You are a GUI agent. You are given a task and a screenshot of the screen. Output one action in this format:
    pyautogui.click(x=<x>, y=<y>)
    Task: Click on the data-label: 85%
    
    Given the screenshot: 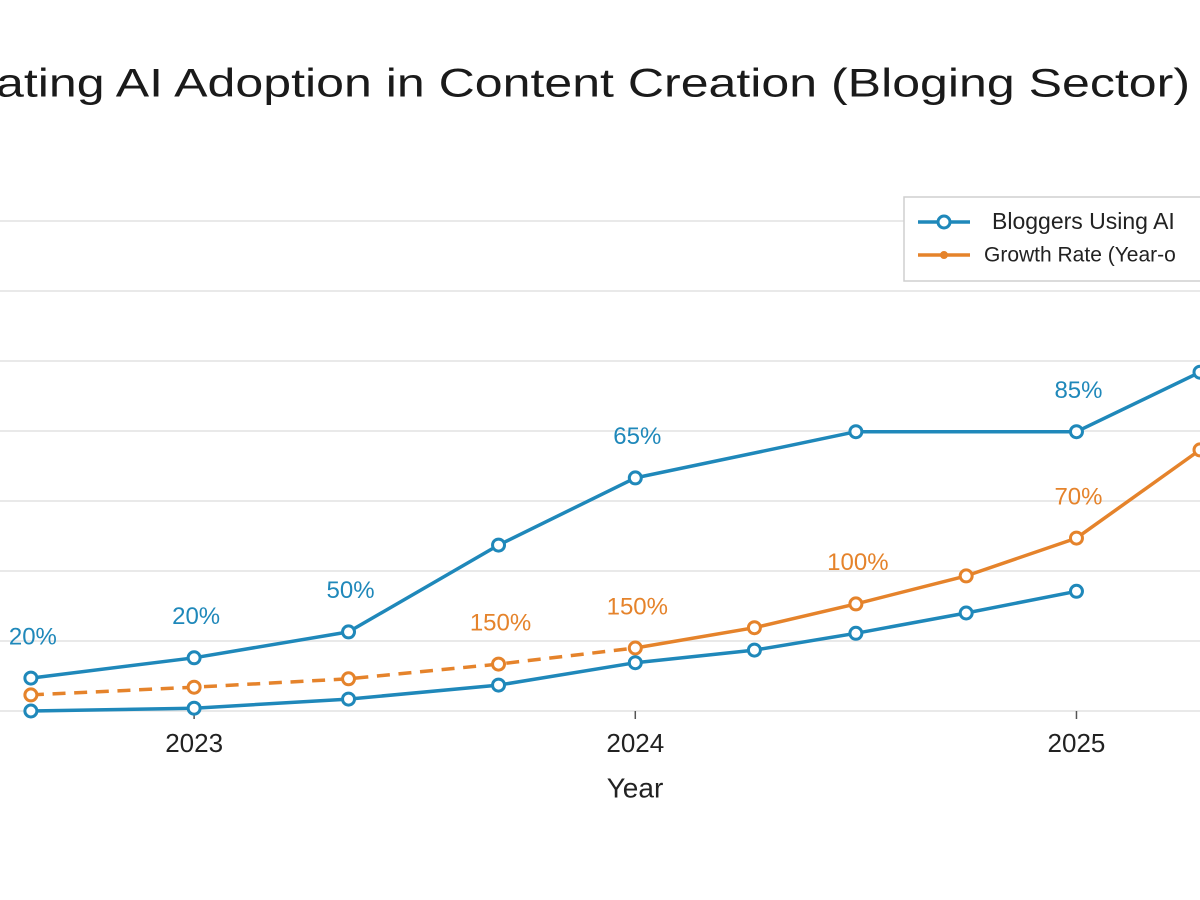 What is the action you would take?
    pyautogui.click(x=1078, y=390)
    